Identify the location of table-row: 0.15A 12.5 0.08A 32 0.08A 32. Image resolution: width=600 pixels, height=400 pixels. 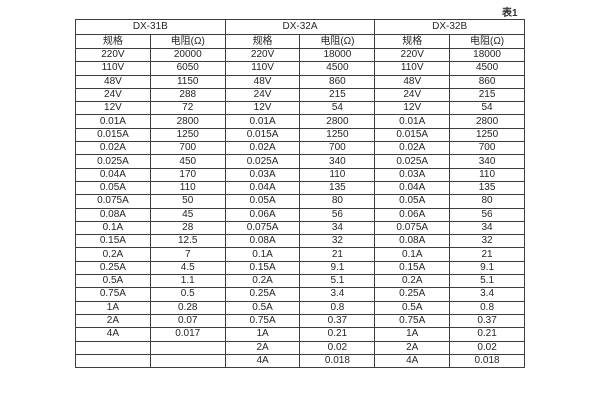
(300, 241).